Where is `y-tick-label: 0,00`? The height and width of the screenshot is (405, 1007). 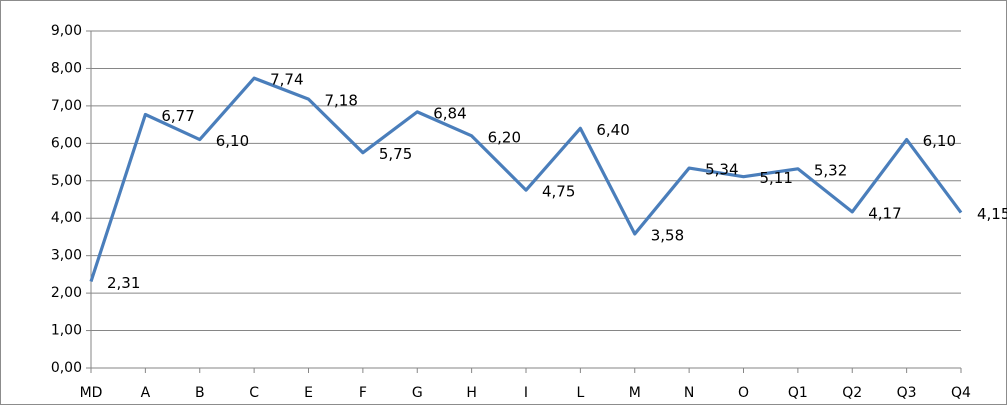
y-tick-label: 0,00 is located at coordinates (66, 368).